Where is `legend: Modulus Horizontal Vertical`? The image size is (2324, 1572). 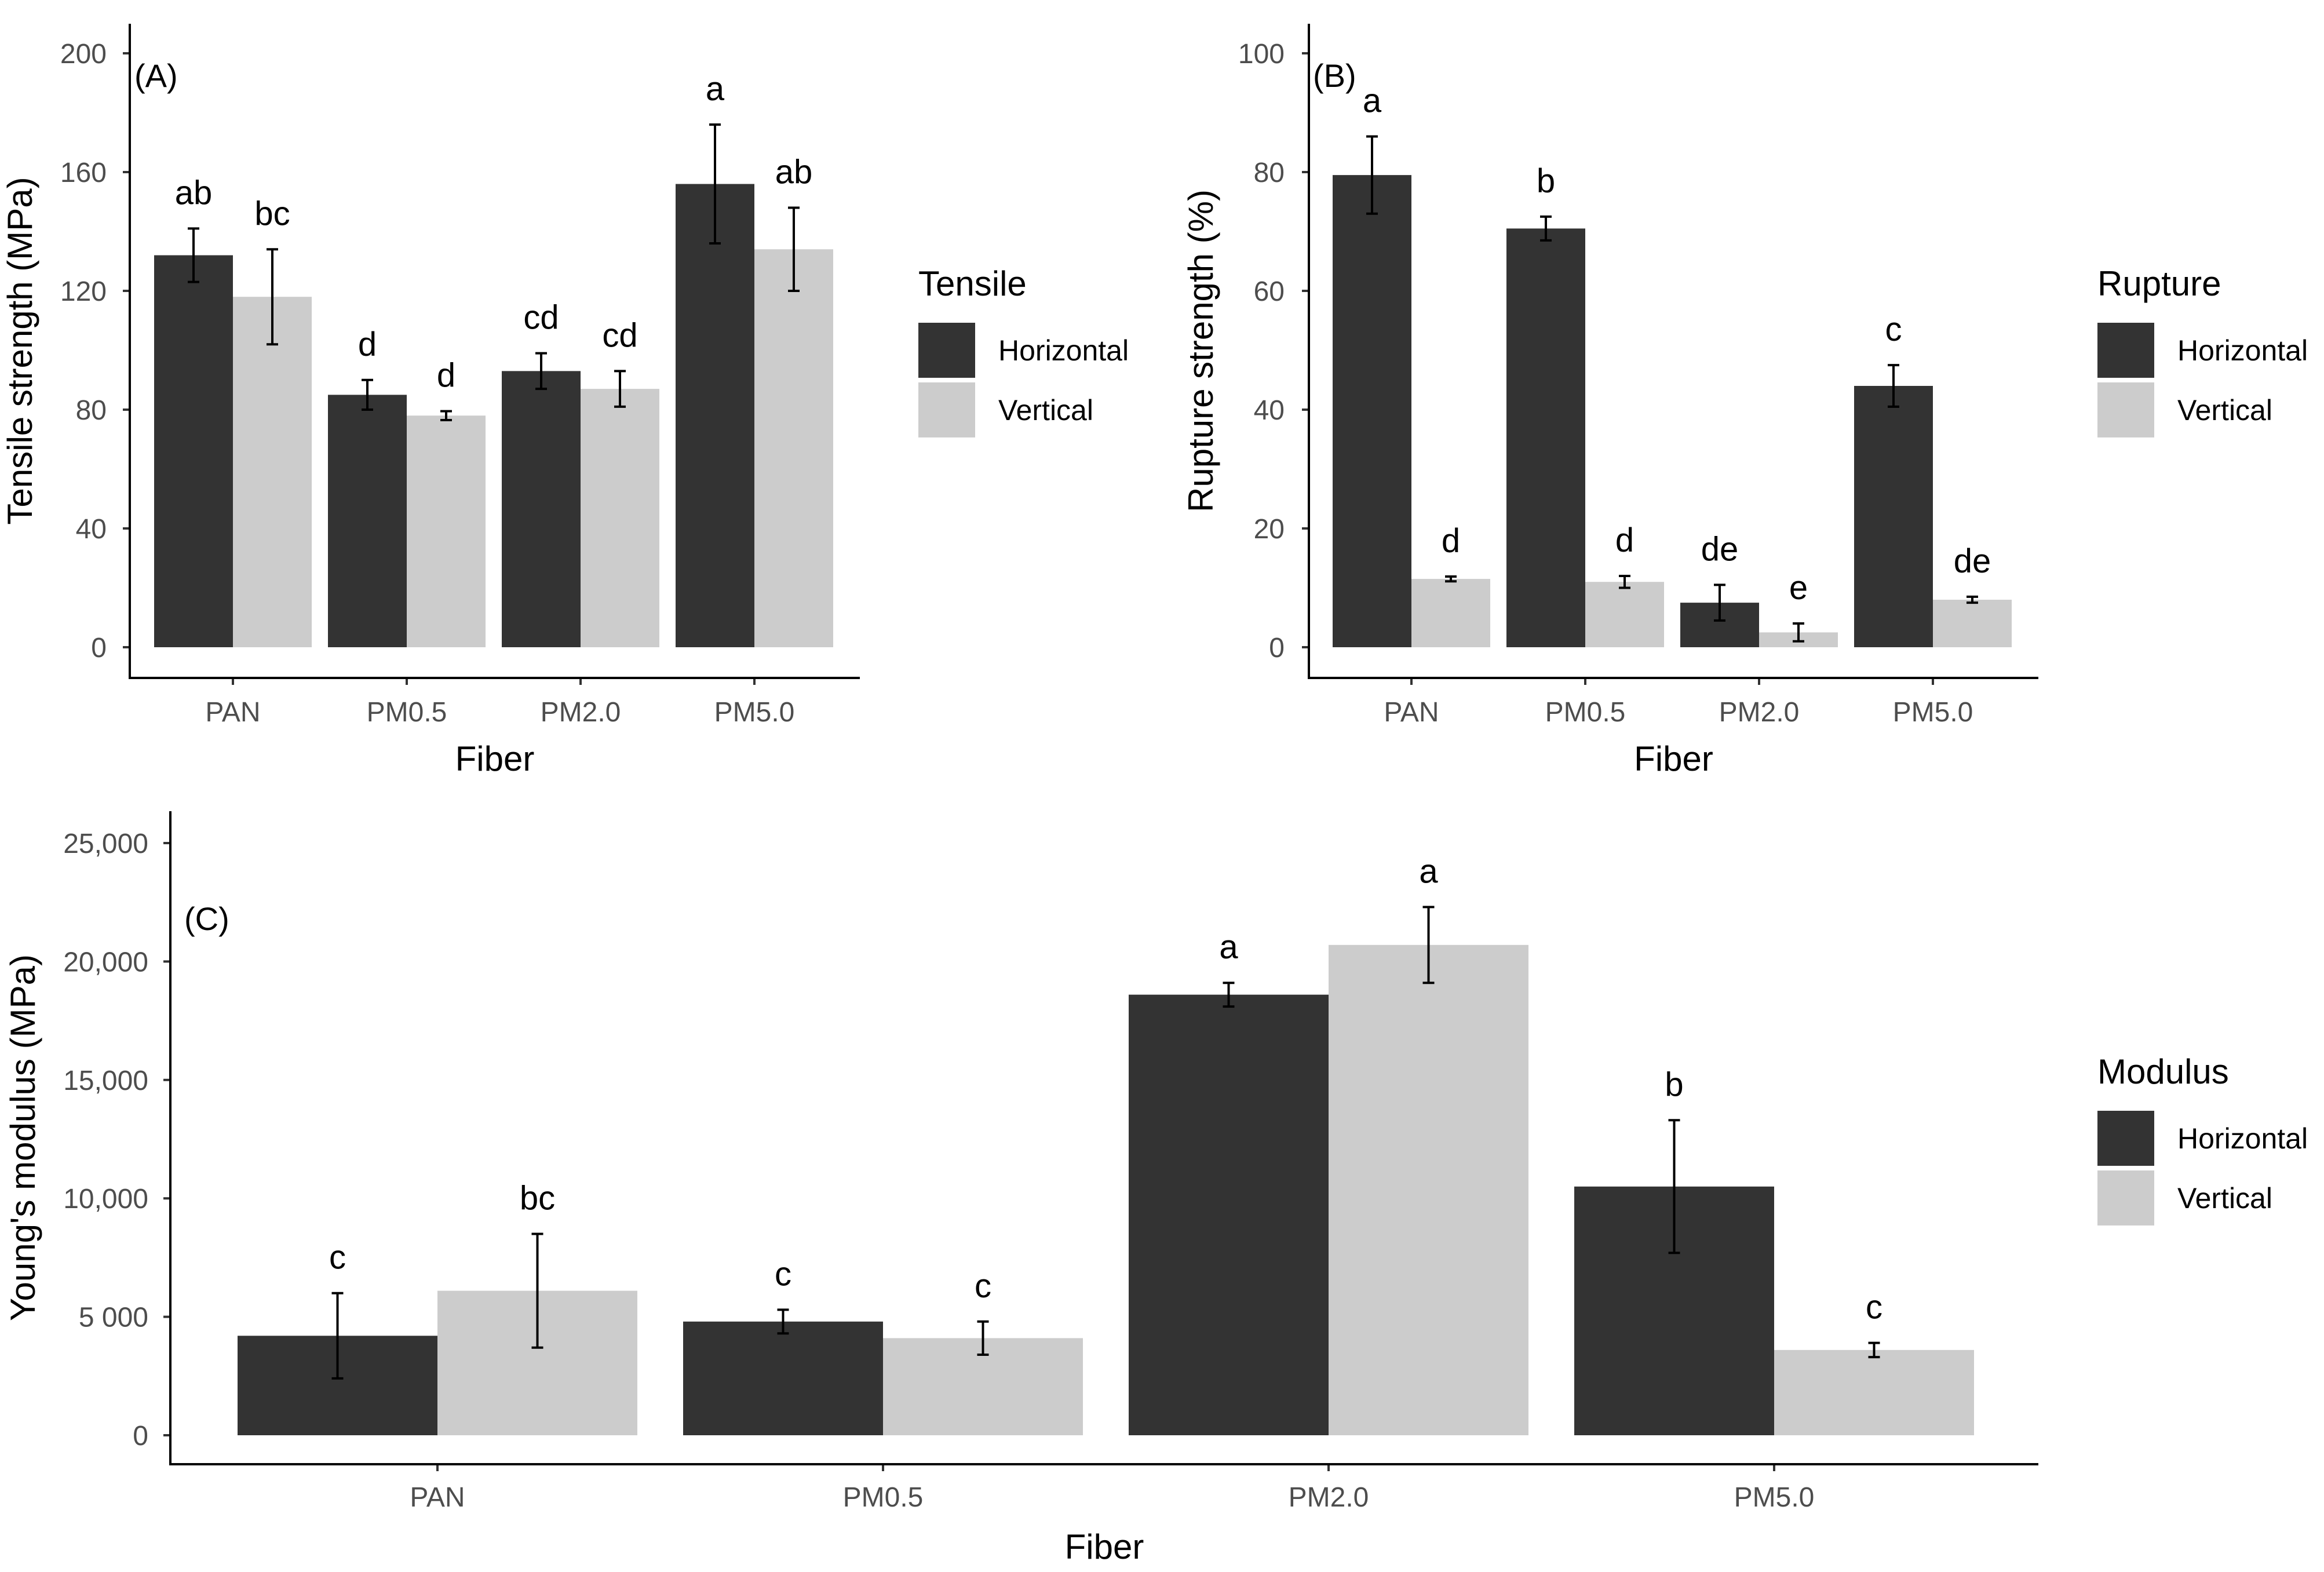
legend: Modulus Horizontal Vertical is located at coordinates (2202, 1138).